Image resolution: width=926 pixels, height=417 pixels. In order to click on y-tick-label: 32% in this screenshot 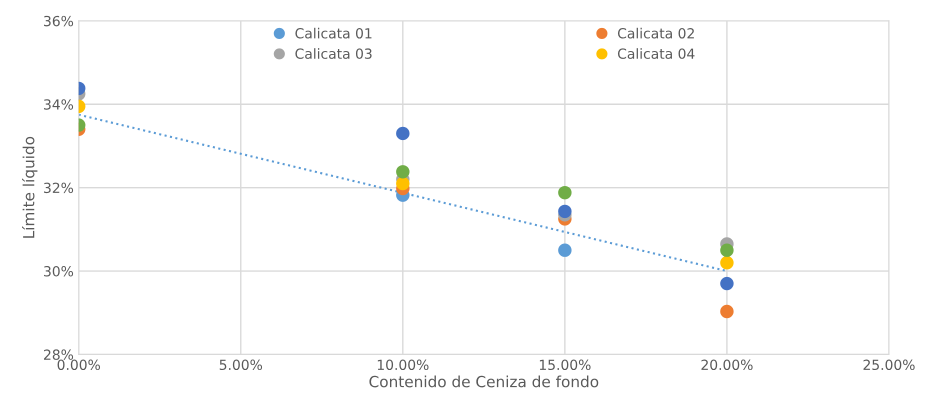, I will do `click(59, 188)`.